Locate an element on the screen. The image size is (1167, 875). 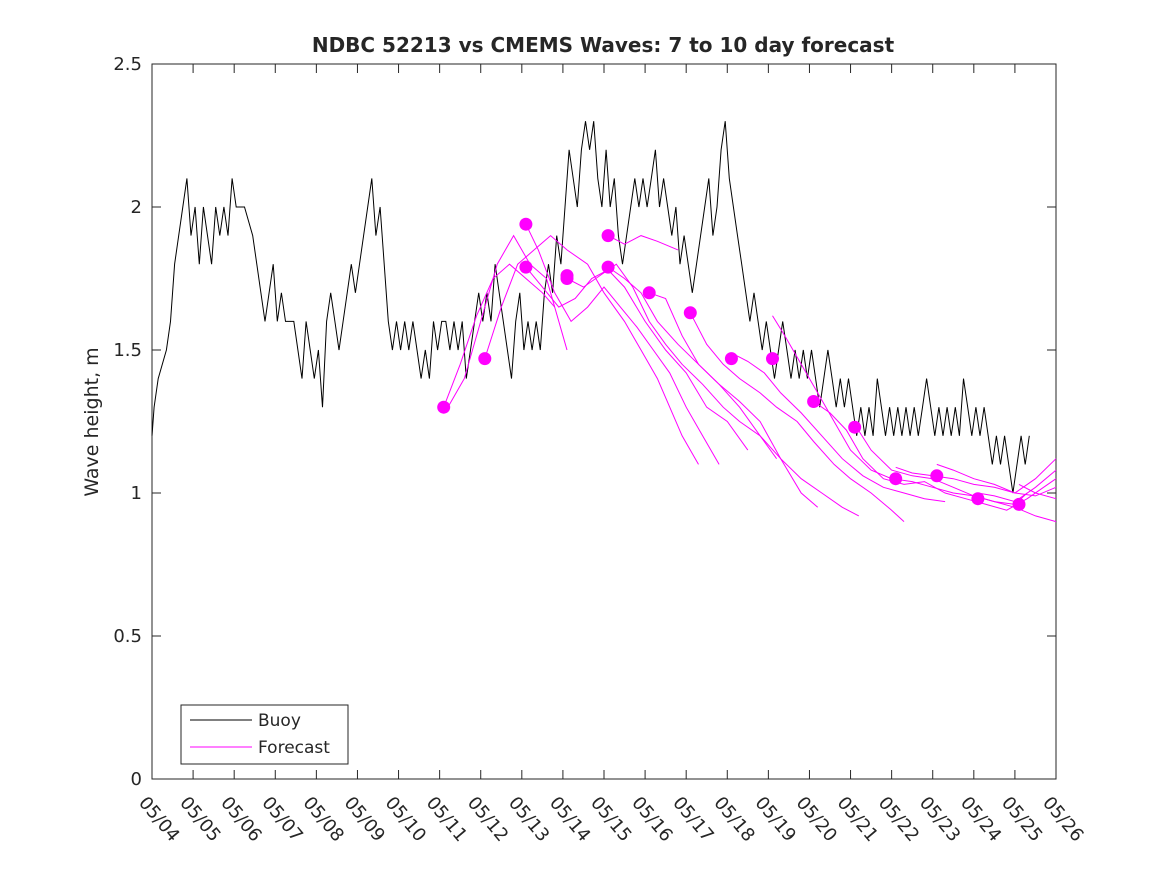
x-tick-label: 05/04 is located at coordinates (158, 819).